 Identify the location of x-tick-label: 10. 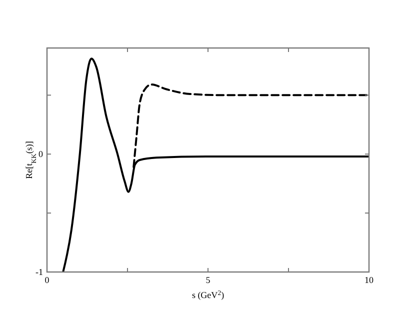
(369, 280).